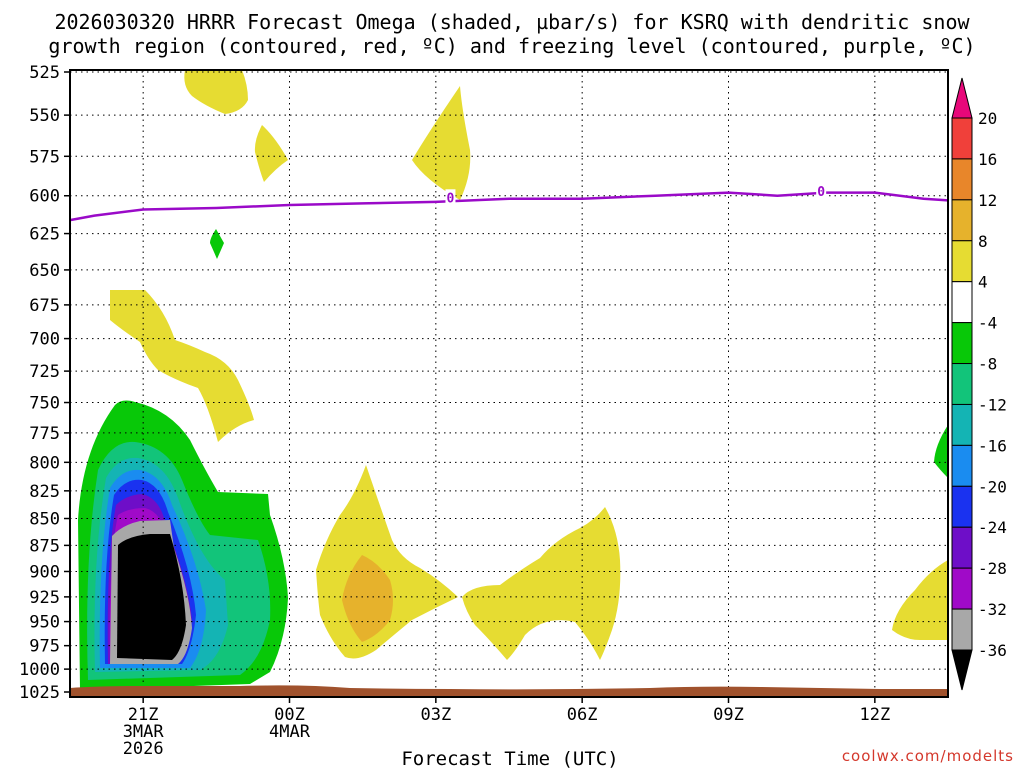  I want to click on y-tick-label: 825, so click(44, 492).